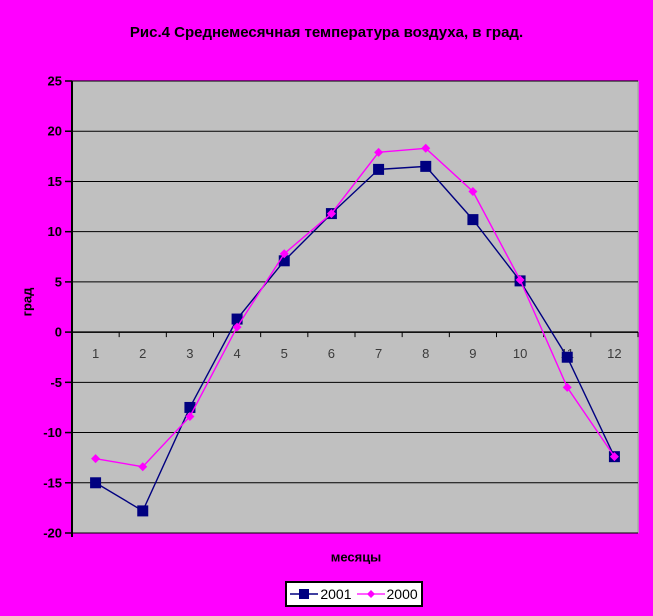 The height and width of the screenshot is (616, 653). I want to click on x-tick-label: 4, so click(236, 353).